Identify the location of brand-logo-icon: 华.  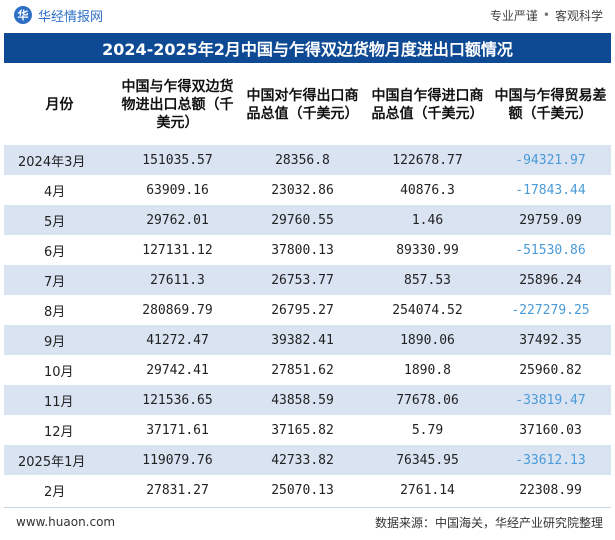
(23, 15).